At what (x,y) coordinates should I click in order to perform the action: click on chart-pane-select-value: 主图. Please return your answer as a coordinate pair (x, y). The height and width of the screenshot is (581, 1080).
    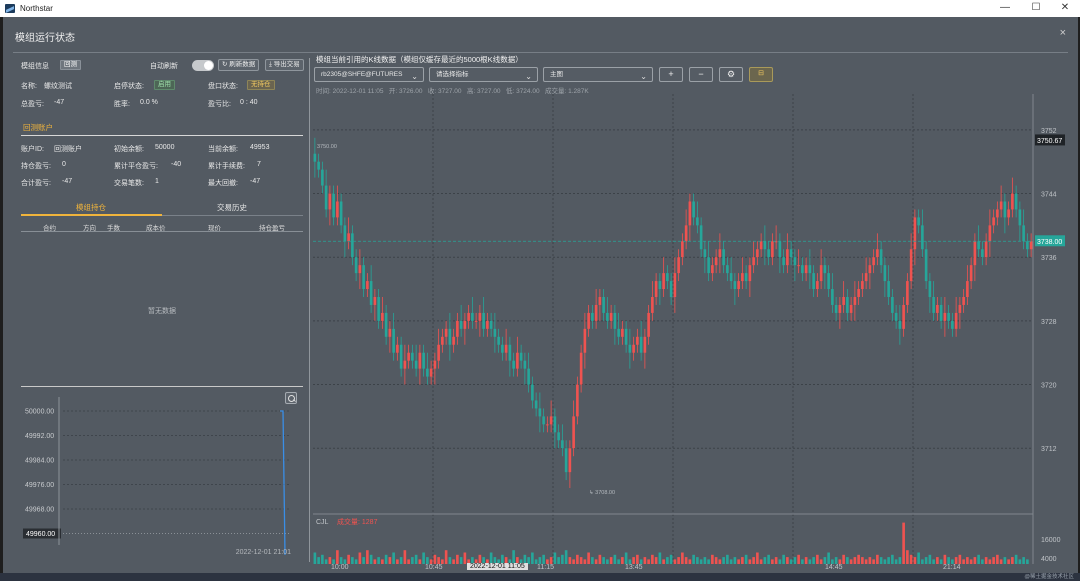
    Looking at the image, I should click on (556, 74).